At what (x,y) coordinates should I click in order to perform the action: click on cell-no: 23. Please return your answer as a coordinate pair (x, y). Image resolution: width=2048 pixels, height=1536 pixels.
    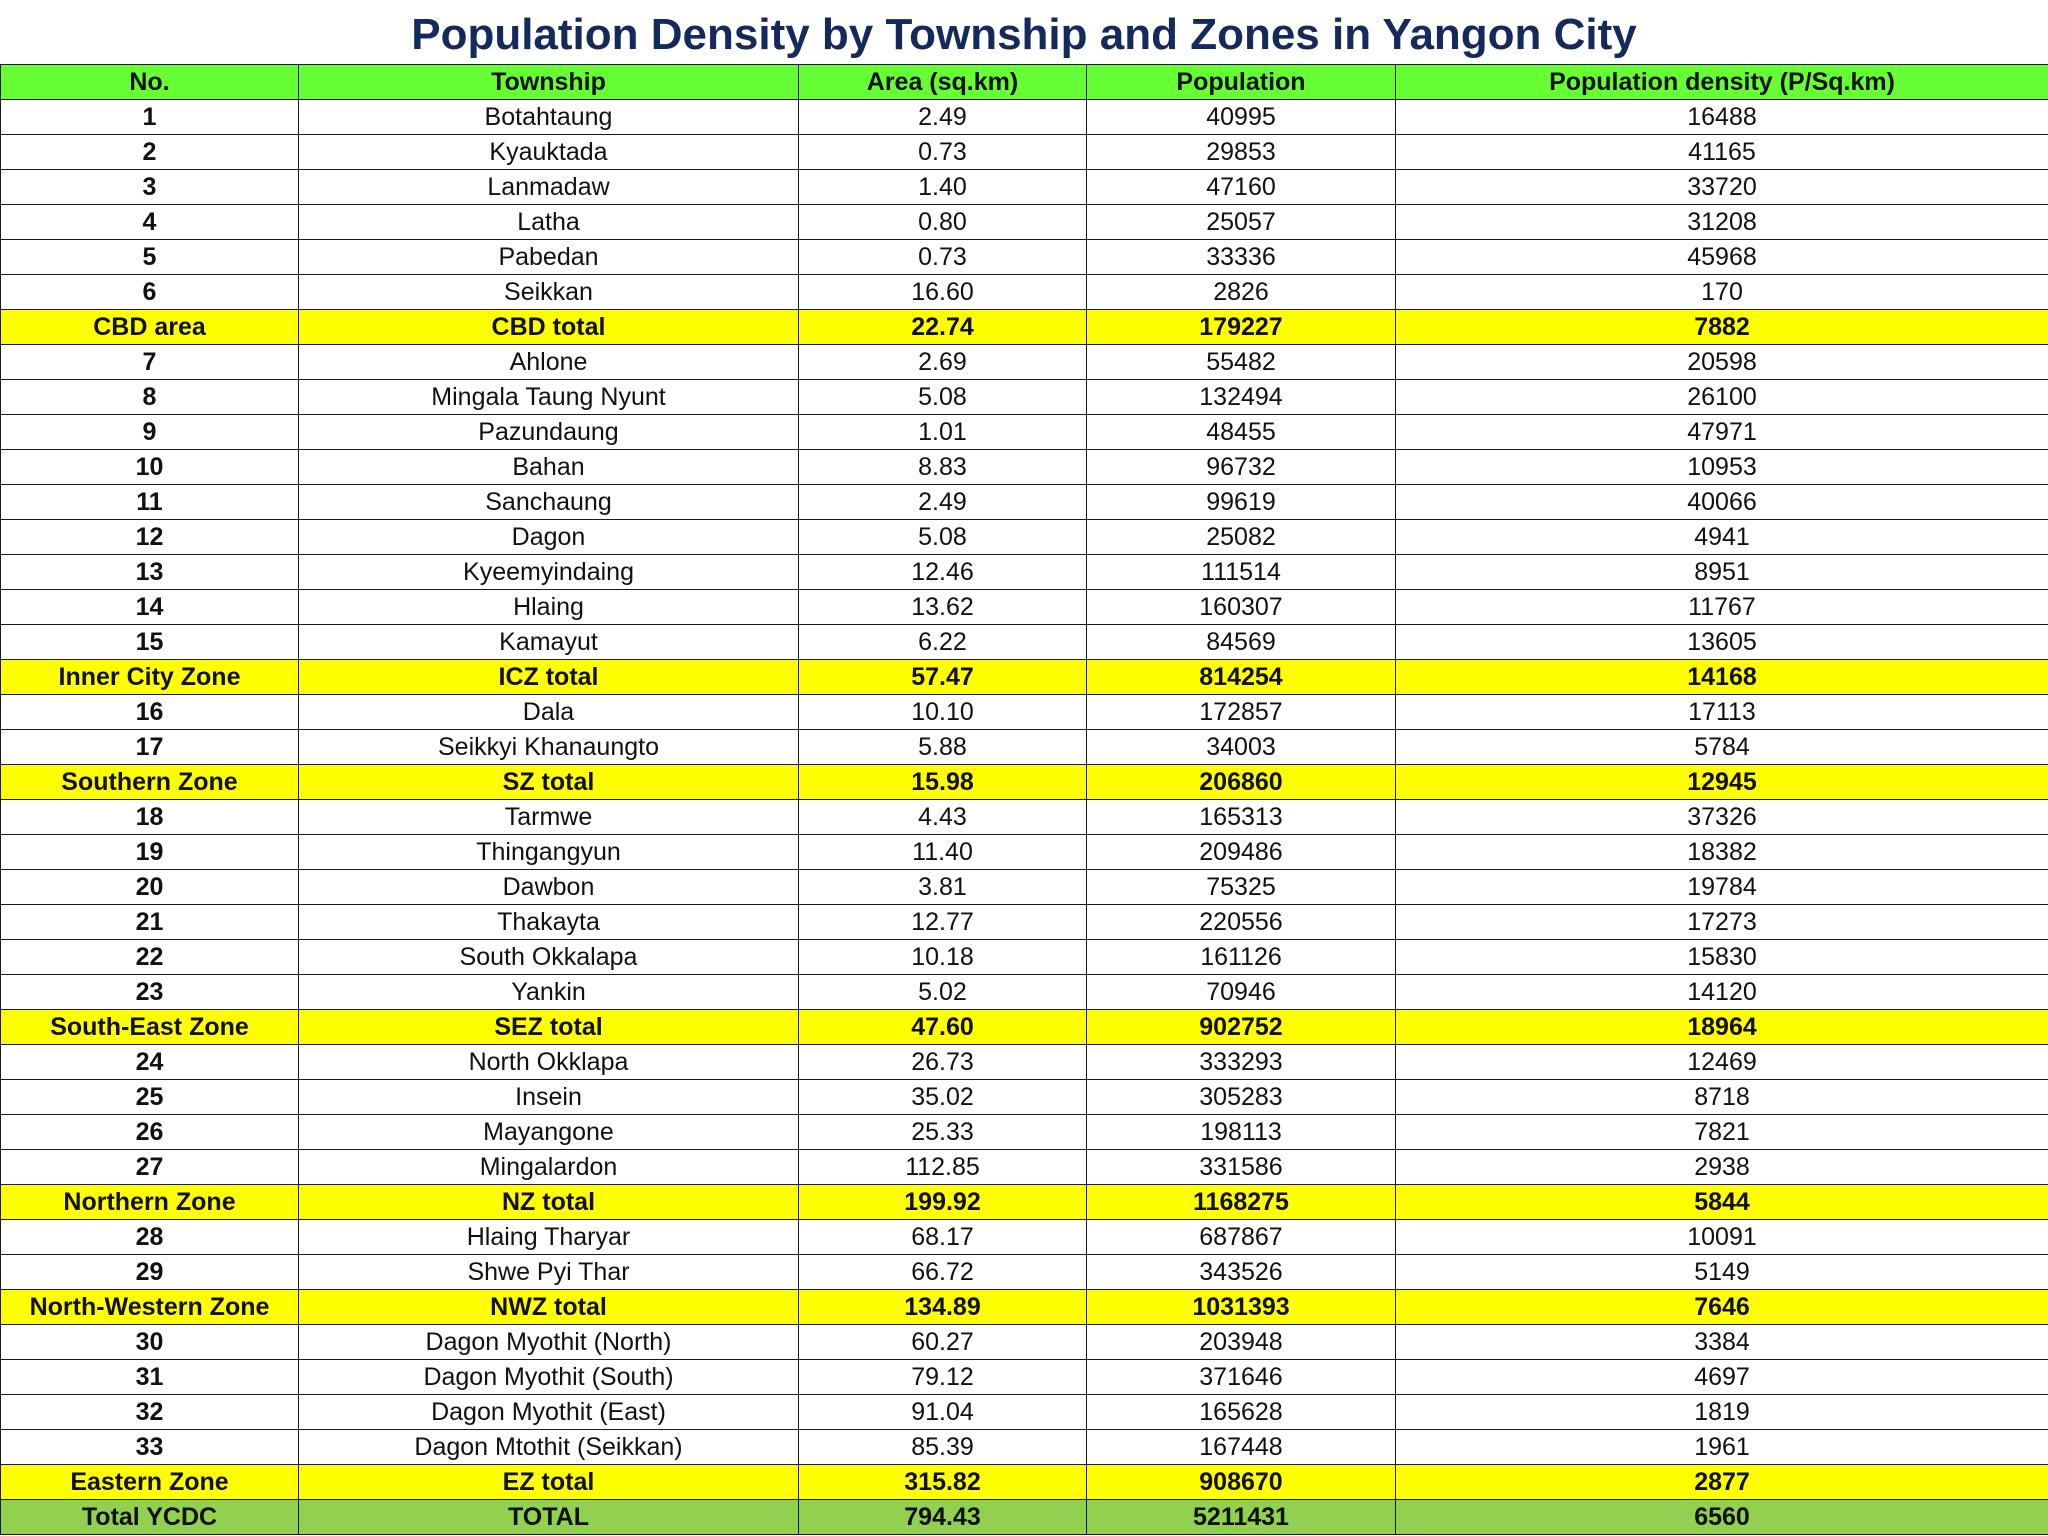
    Looking at the image, I should click on (149, 992).